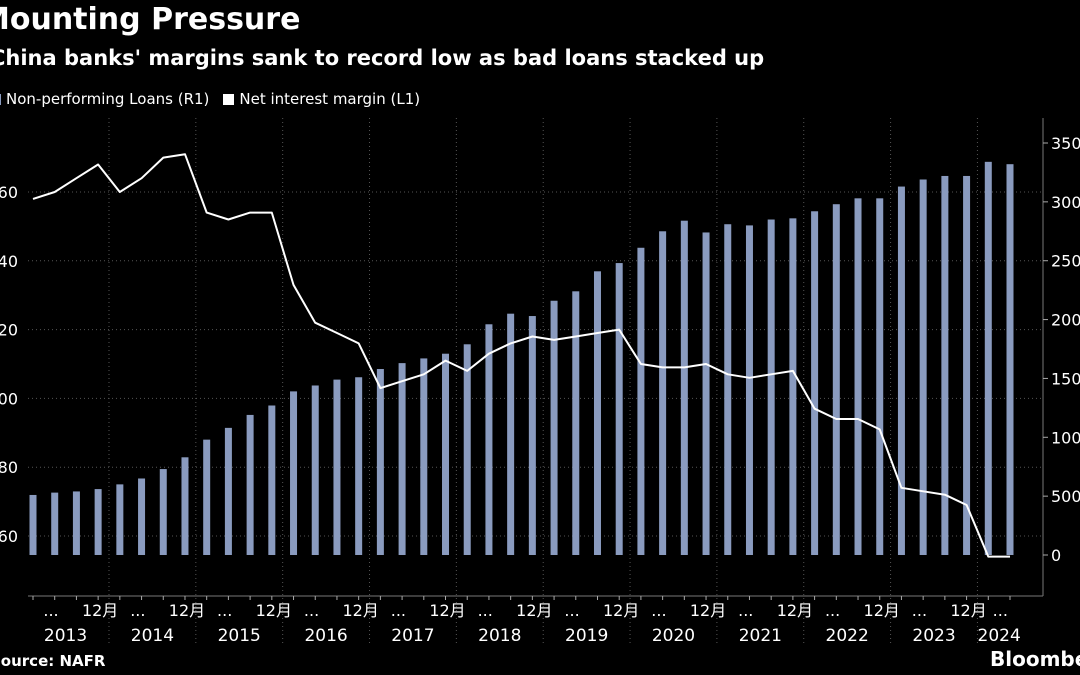  I want to click on chart-title: Mounting Pressure, so click(150, 19).